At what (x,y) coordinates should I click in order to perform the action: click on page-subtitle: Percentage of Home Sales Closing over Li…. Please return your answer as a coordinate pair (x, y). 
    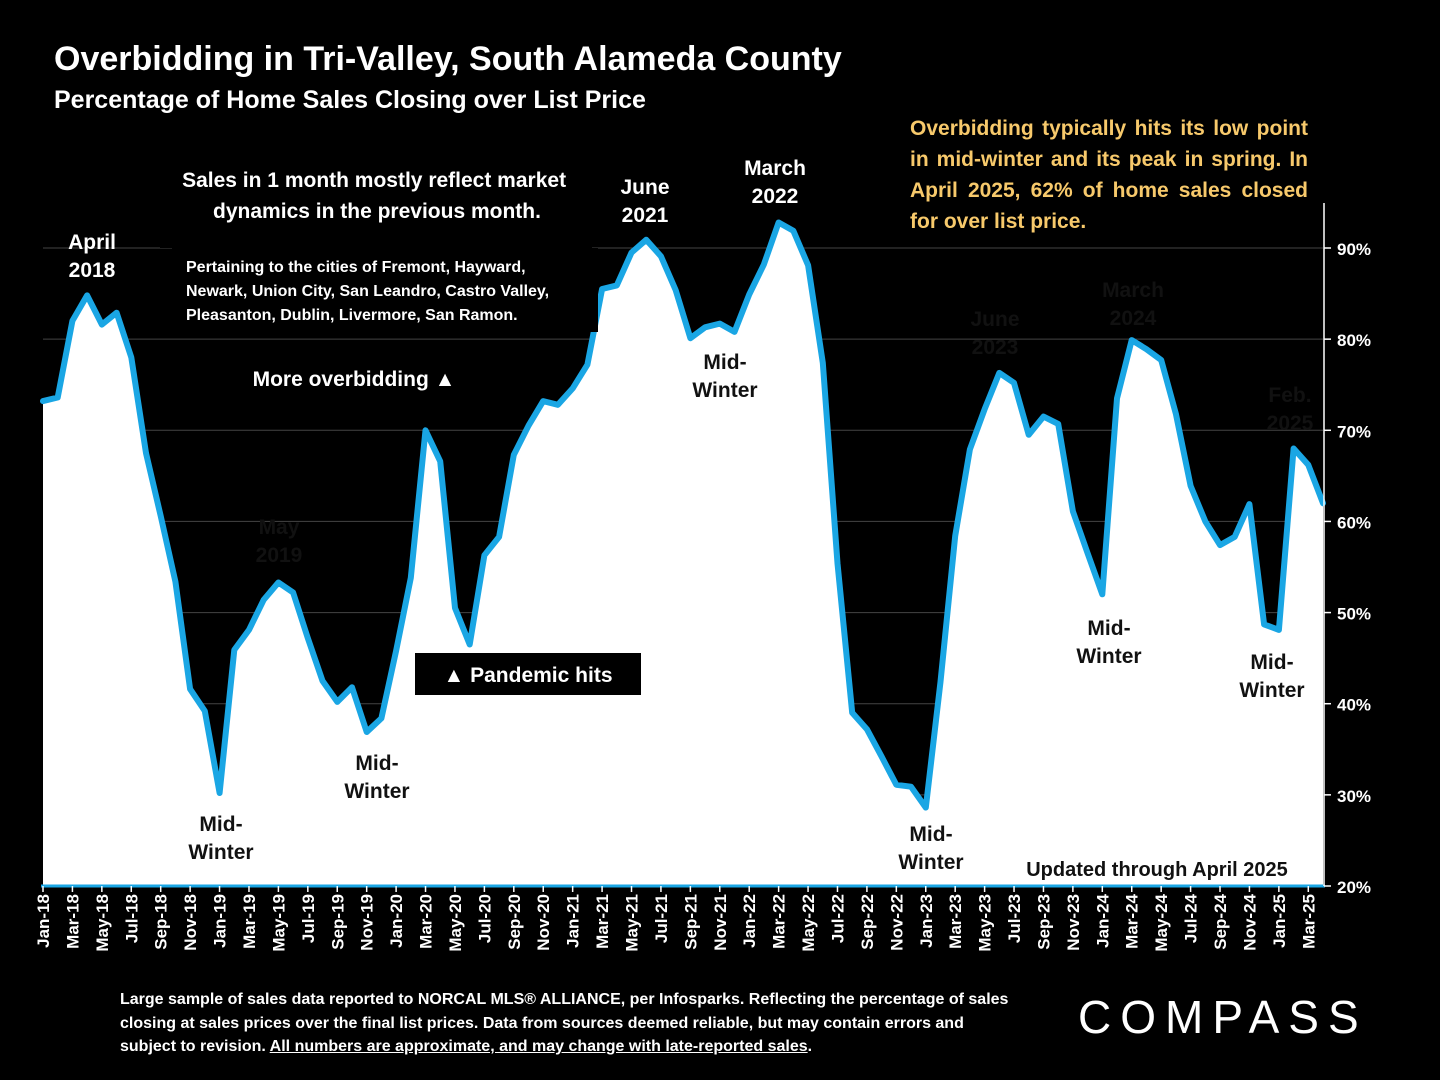
    Looking at the image, I should click on (350, 100).